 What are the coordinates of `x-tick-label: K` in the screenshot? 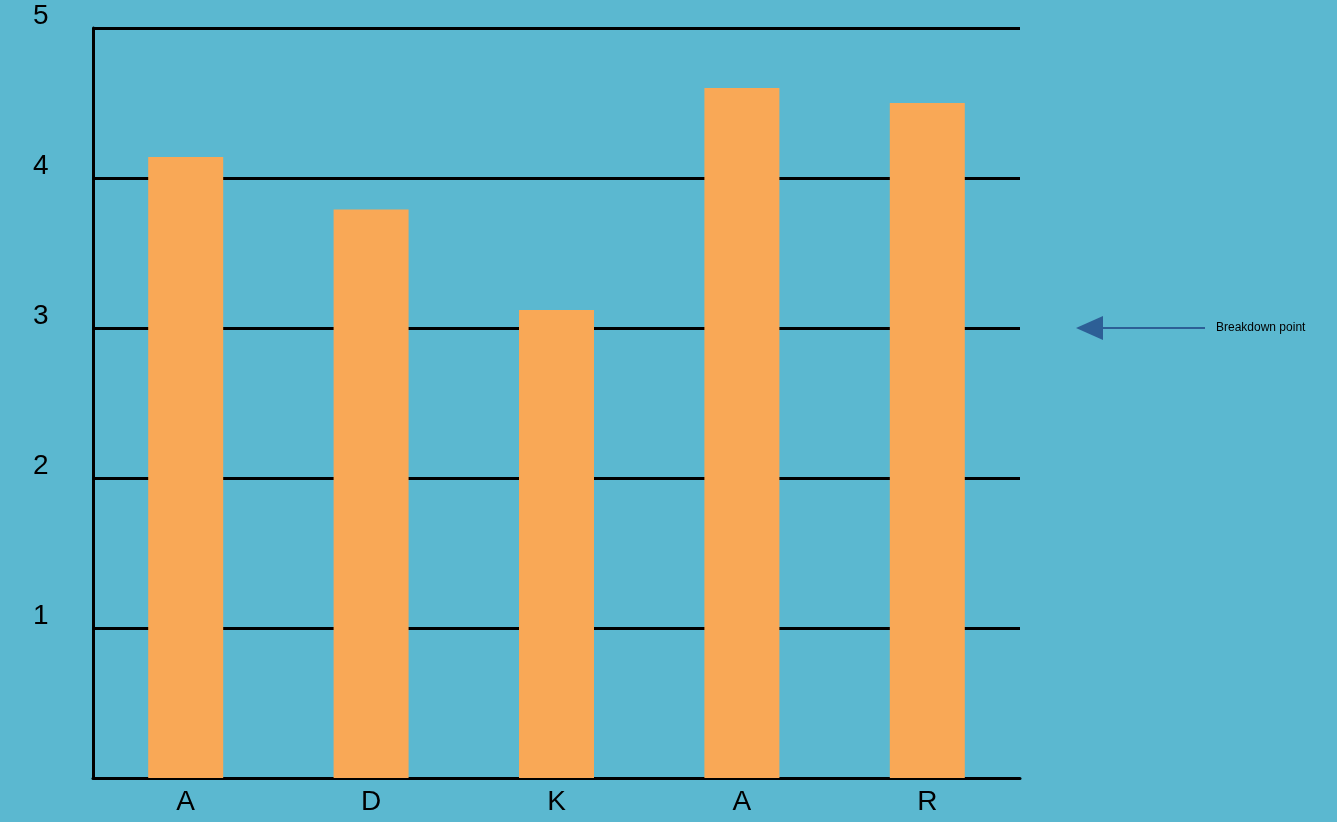 It's located at (557, 800).